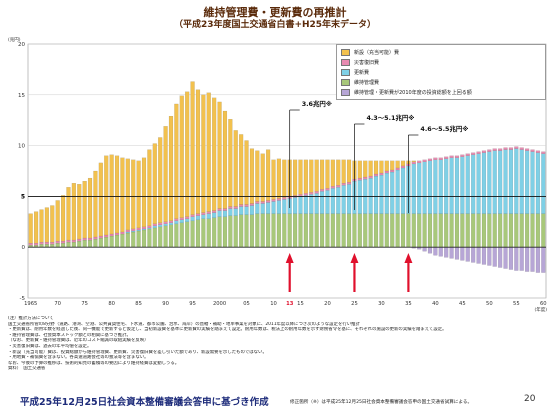 This screenshot has height=413, width=550. What do you see at coordinates (543, 304) in the screenshot?
I see `x-tick-label: 60` at bounding box center [543, 304].